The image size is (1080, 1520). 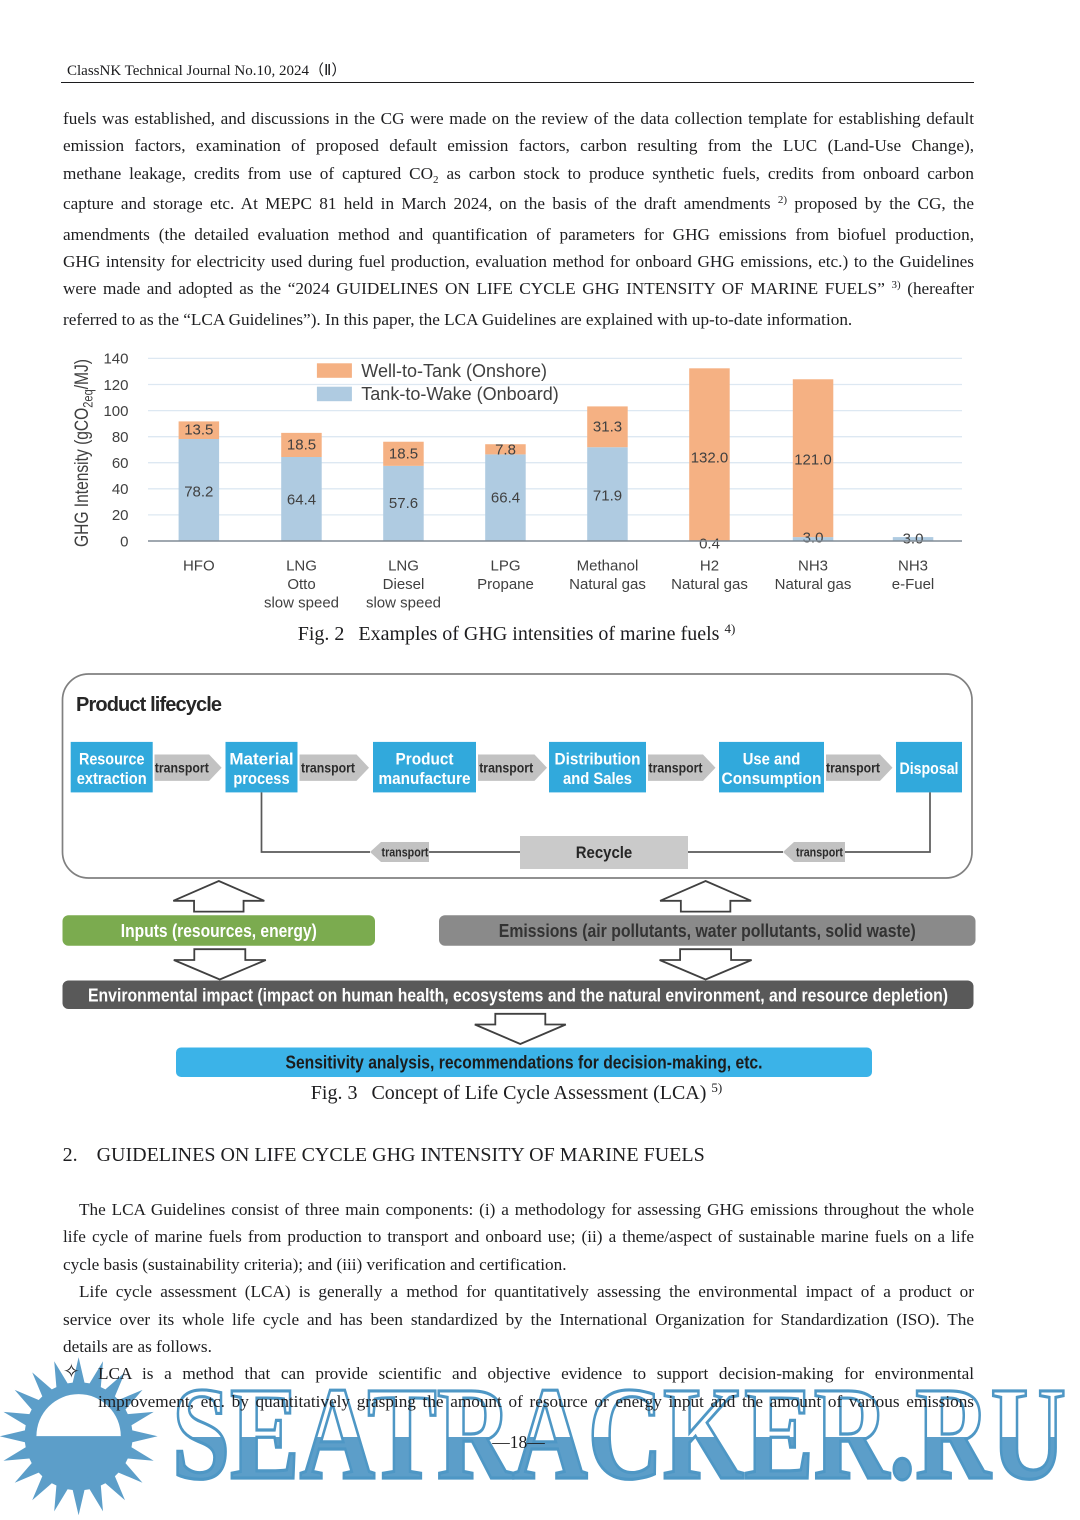 I want to click on svg-text: e-Fuel, so click(x=913, y=584).